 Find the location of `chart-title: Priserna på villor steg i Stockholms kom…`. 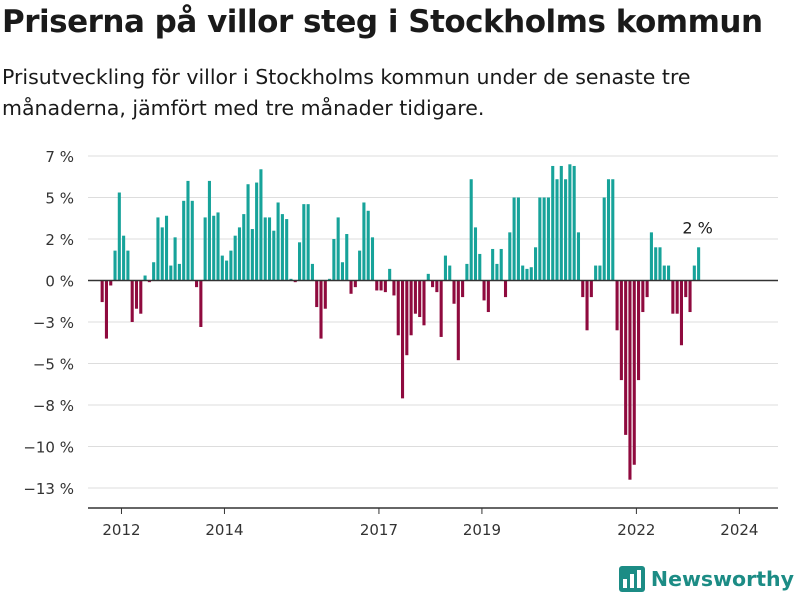

chart-title: Priserna på villor steg i Stockholms kom… is located at coordinates (382, 22).